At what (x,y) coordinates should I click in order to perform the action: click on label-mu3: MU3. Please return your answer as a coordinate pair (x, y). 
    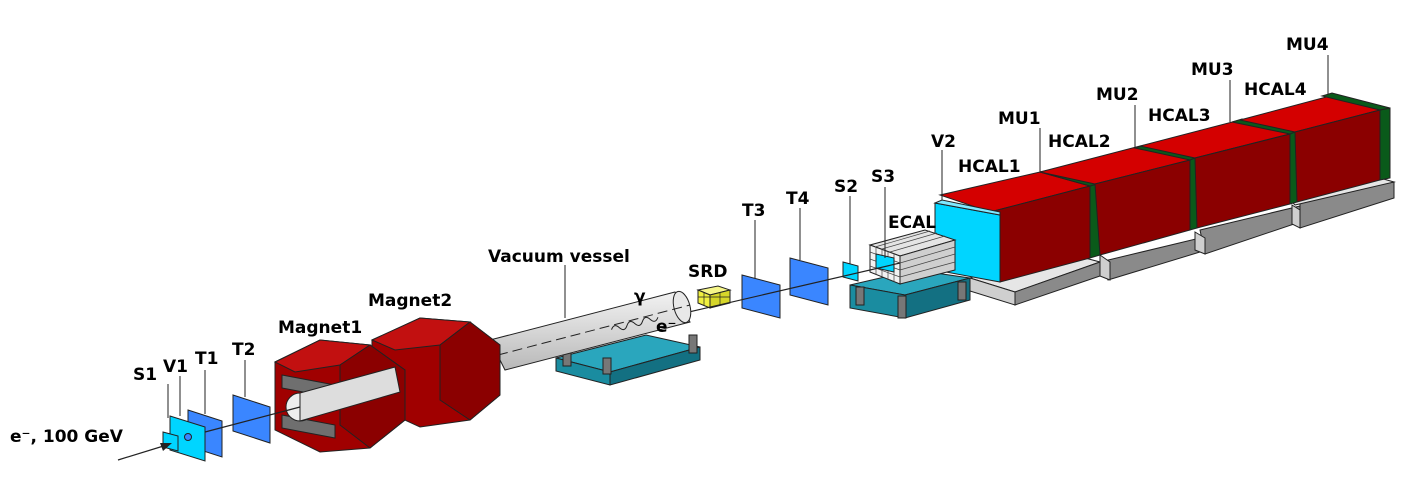
    Looking at the image, I should click on (1212, 70).